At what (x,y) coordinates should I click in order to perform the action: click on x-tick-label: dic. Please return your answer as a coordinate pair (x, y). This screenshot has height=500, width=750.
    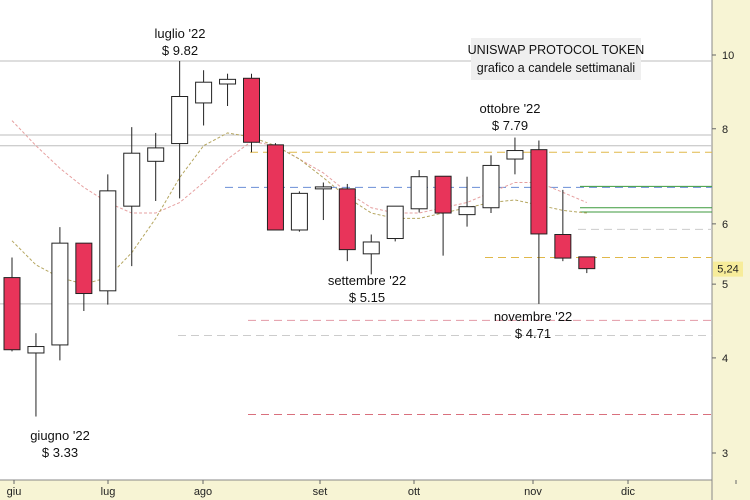
    Looking at the image, I should click on (628, 492).